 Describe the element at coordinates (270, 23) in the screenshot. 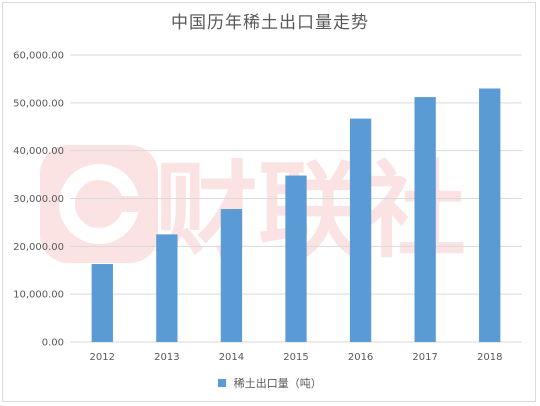

I see `chart-title: 中国历年稀土出口量走势` at that location.